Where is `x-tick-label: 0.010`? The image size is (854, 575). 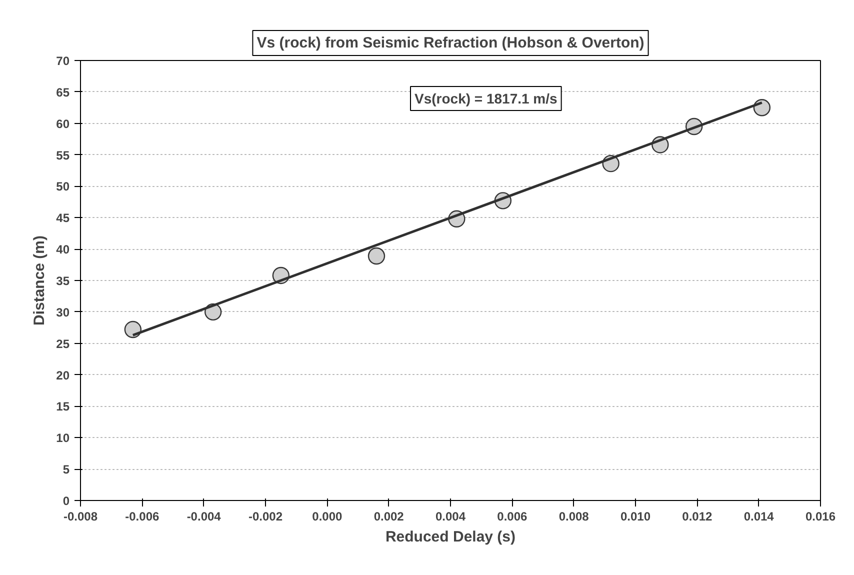
x-tick-label: 0.010 is located at coordinates (635, 517).